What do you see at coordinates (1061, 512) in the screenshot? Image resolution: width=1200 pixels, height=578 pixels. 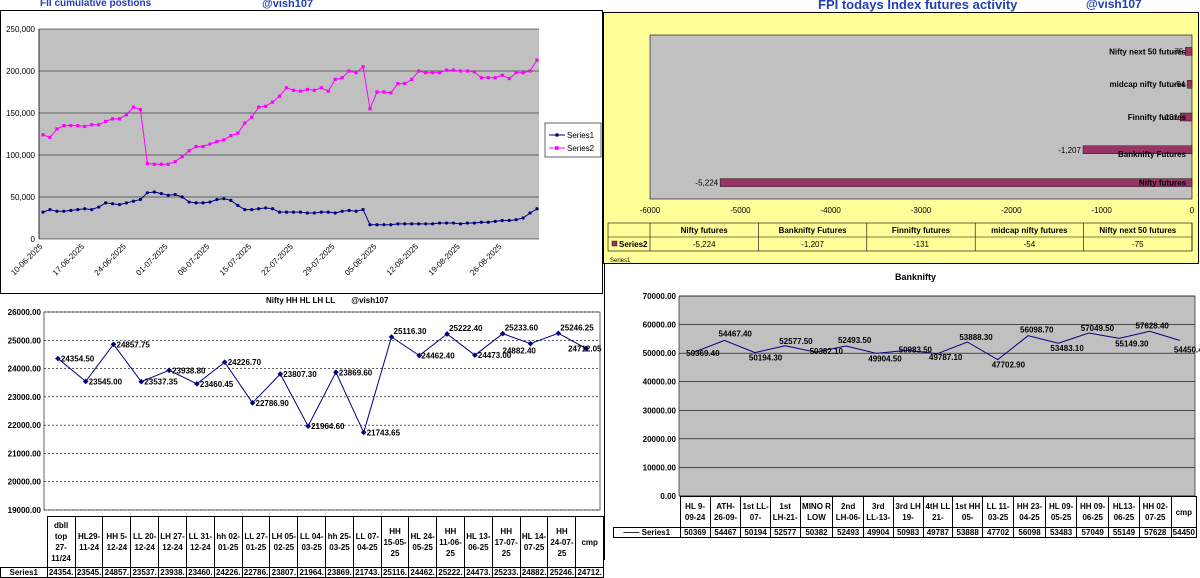 I see `banknifty-table-category: HL 09-05-25` at bounding box center [1061, 512].